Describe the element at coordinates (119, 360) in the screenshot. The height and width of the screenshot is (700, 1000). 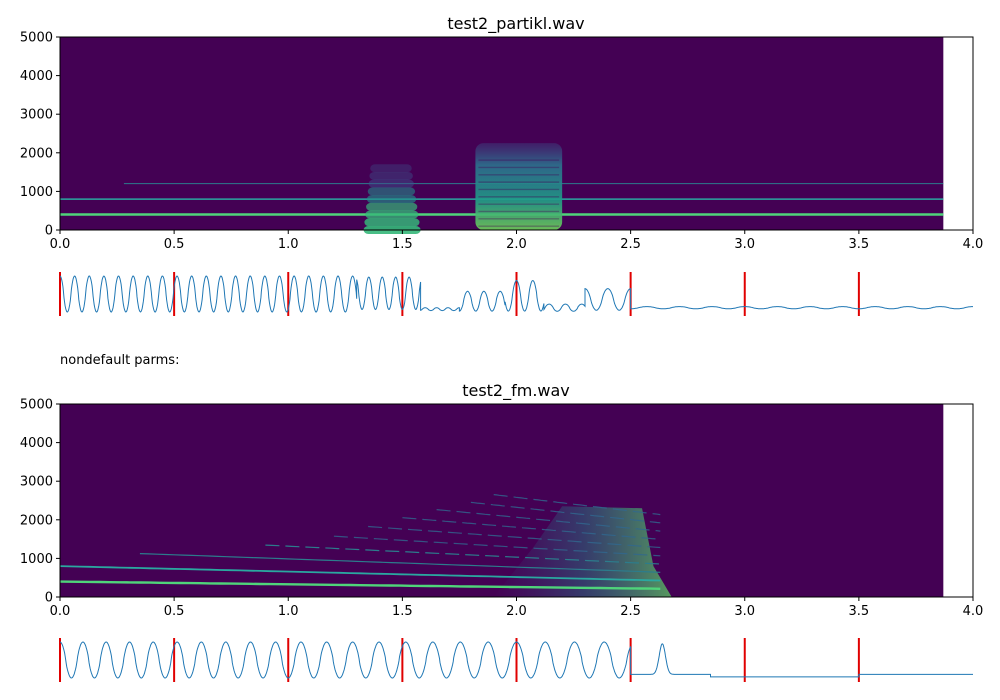
I see `nondefault-parms-label: nondefault parms:` at that location.